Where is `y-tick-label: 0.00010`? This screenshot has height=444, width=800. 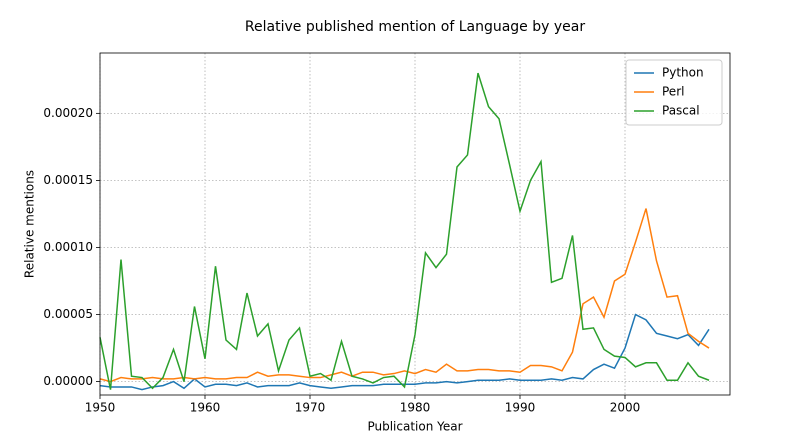 y-tick-label: 0.00010 is located at coordinates (68, 247).